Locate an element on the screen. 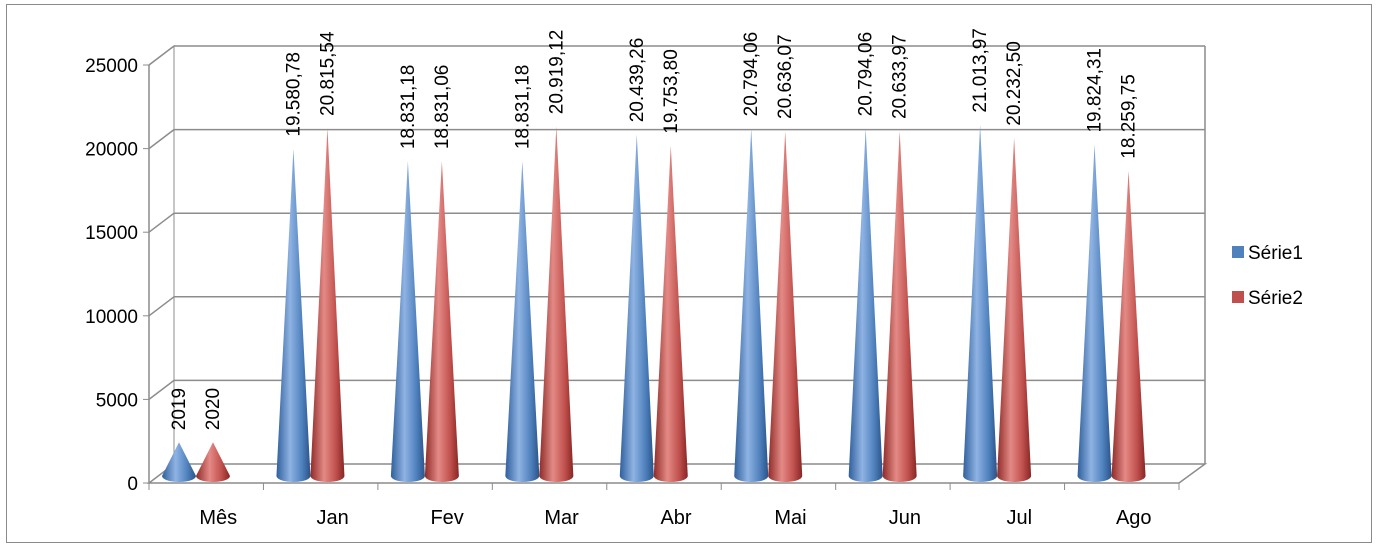 The image size is (1378, 549). data-label: 19.824,31 is located at coordinates (1095, 90).